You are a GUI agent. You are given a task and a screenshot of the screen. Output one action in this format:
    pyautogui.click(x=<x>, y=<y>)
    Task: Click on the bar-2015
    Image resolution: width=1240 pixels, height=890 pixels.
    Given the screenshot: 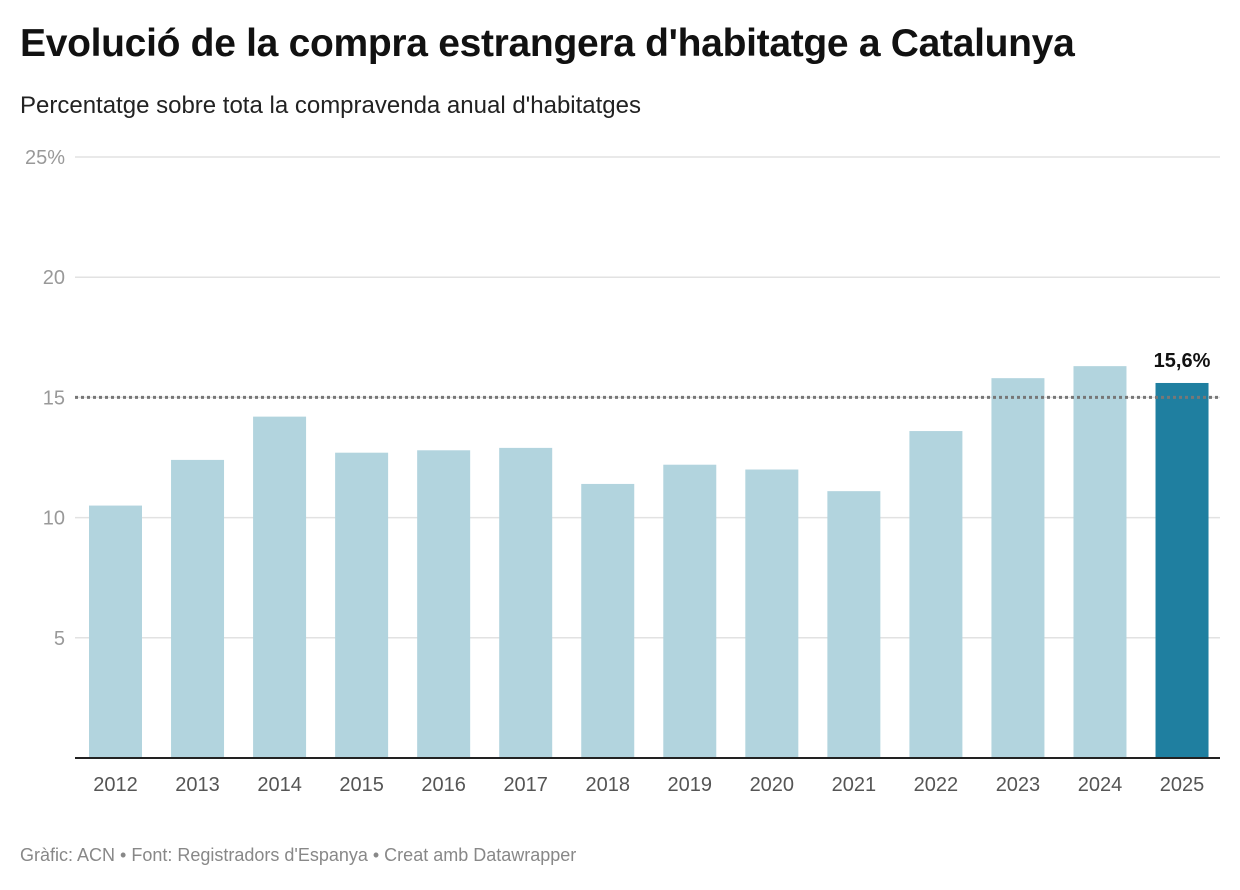 What is the action you would take?
    pyautogui.click(x=362, y=605)
    